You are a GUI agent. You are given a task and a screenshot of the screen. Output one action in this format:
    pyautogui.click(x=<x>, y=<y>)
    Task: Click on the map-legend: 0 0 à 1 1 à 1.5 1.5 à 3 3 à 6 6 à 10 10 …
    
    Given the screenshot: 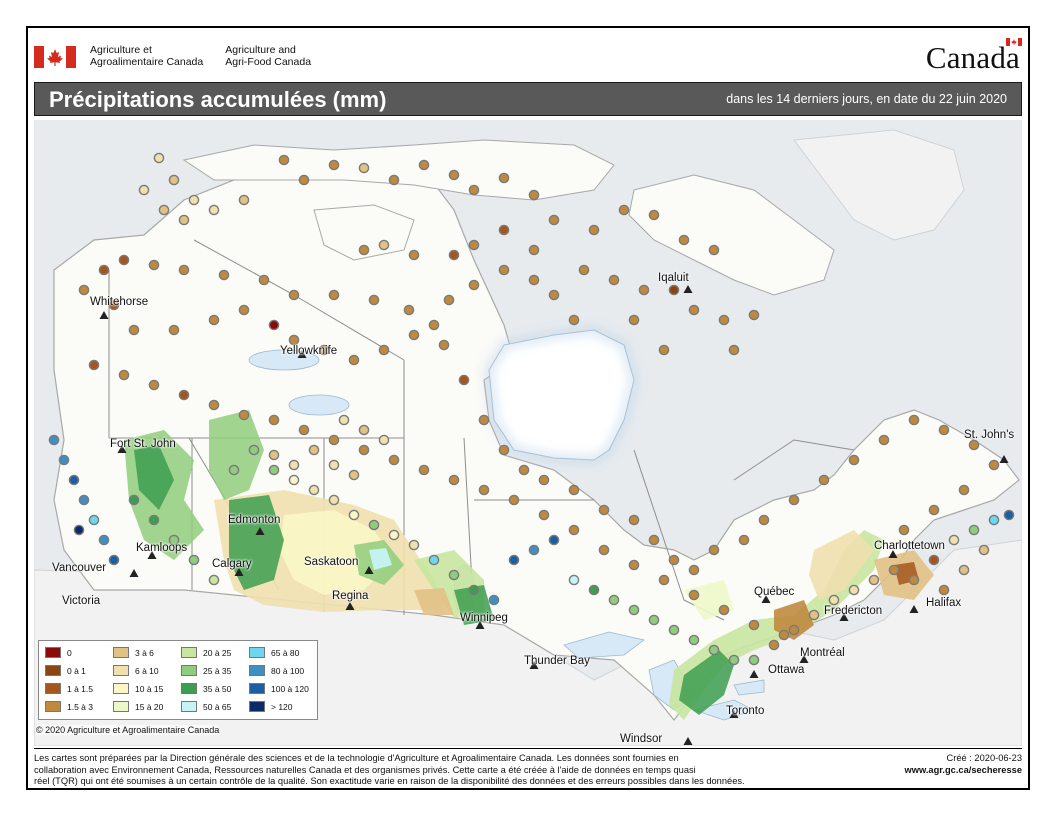 What is the action you would take?
    pyautogui.click(x=178, y=680)
    